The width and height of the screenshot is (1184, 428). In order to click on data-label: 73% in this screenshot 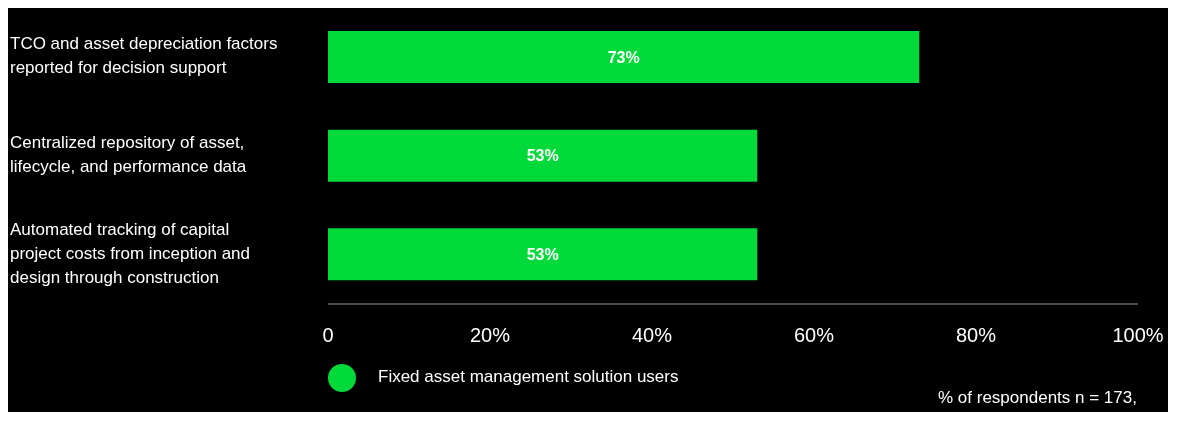, I will do `click(623, 57)`.